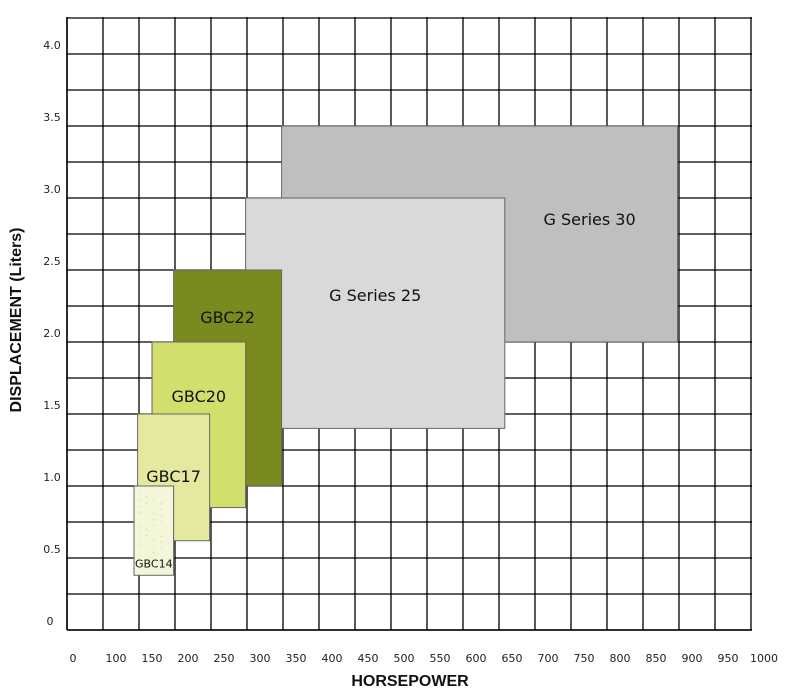 The image size is (795, 698). What do you see at coordinates (404, 658) in the screenshot?
I see `x-tick-label: 500` at bounding box center [404, 658].